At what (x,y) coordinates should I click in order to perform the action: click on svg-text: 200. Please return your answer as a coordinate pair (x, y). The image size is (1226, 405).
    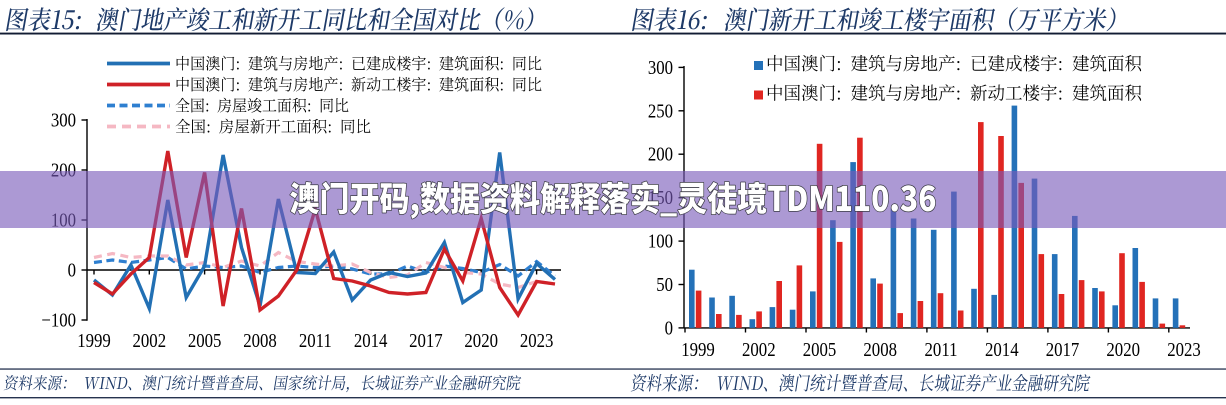
    Looking at the image, I should click on (660, 154).